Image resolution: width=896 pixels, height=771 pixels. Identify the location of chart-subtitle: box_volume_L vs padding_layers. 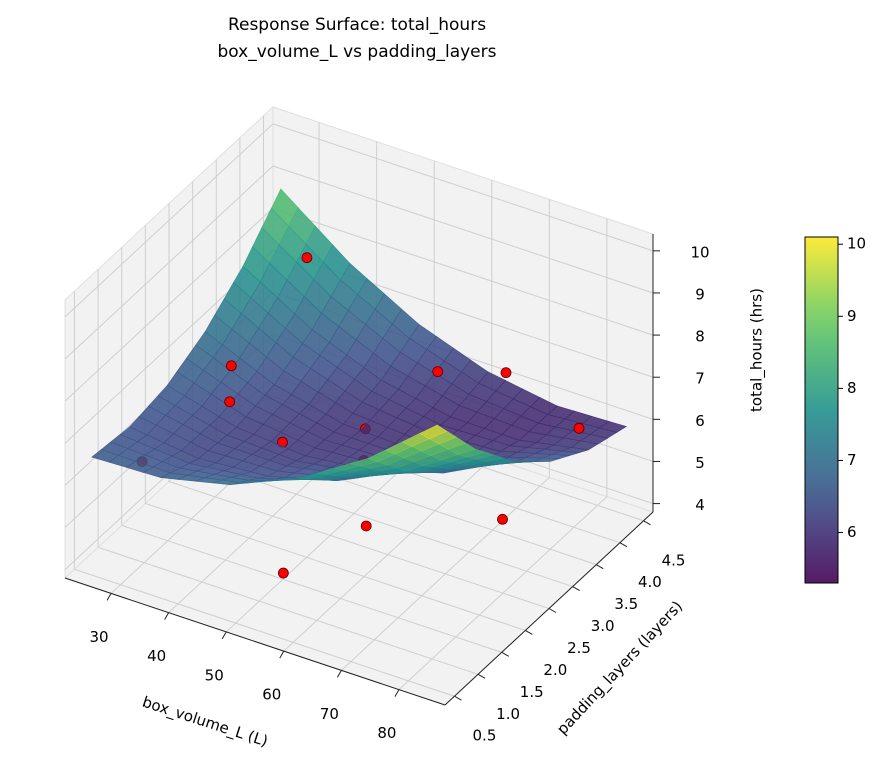
(357, 52).